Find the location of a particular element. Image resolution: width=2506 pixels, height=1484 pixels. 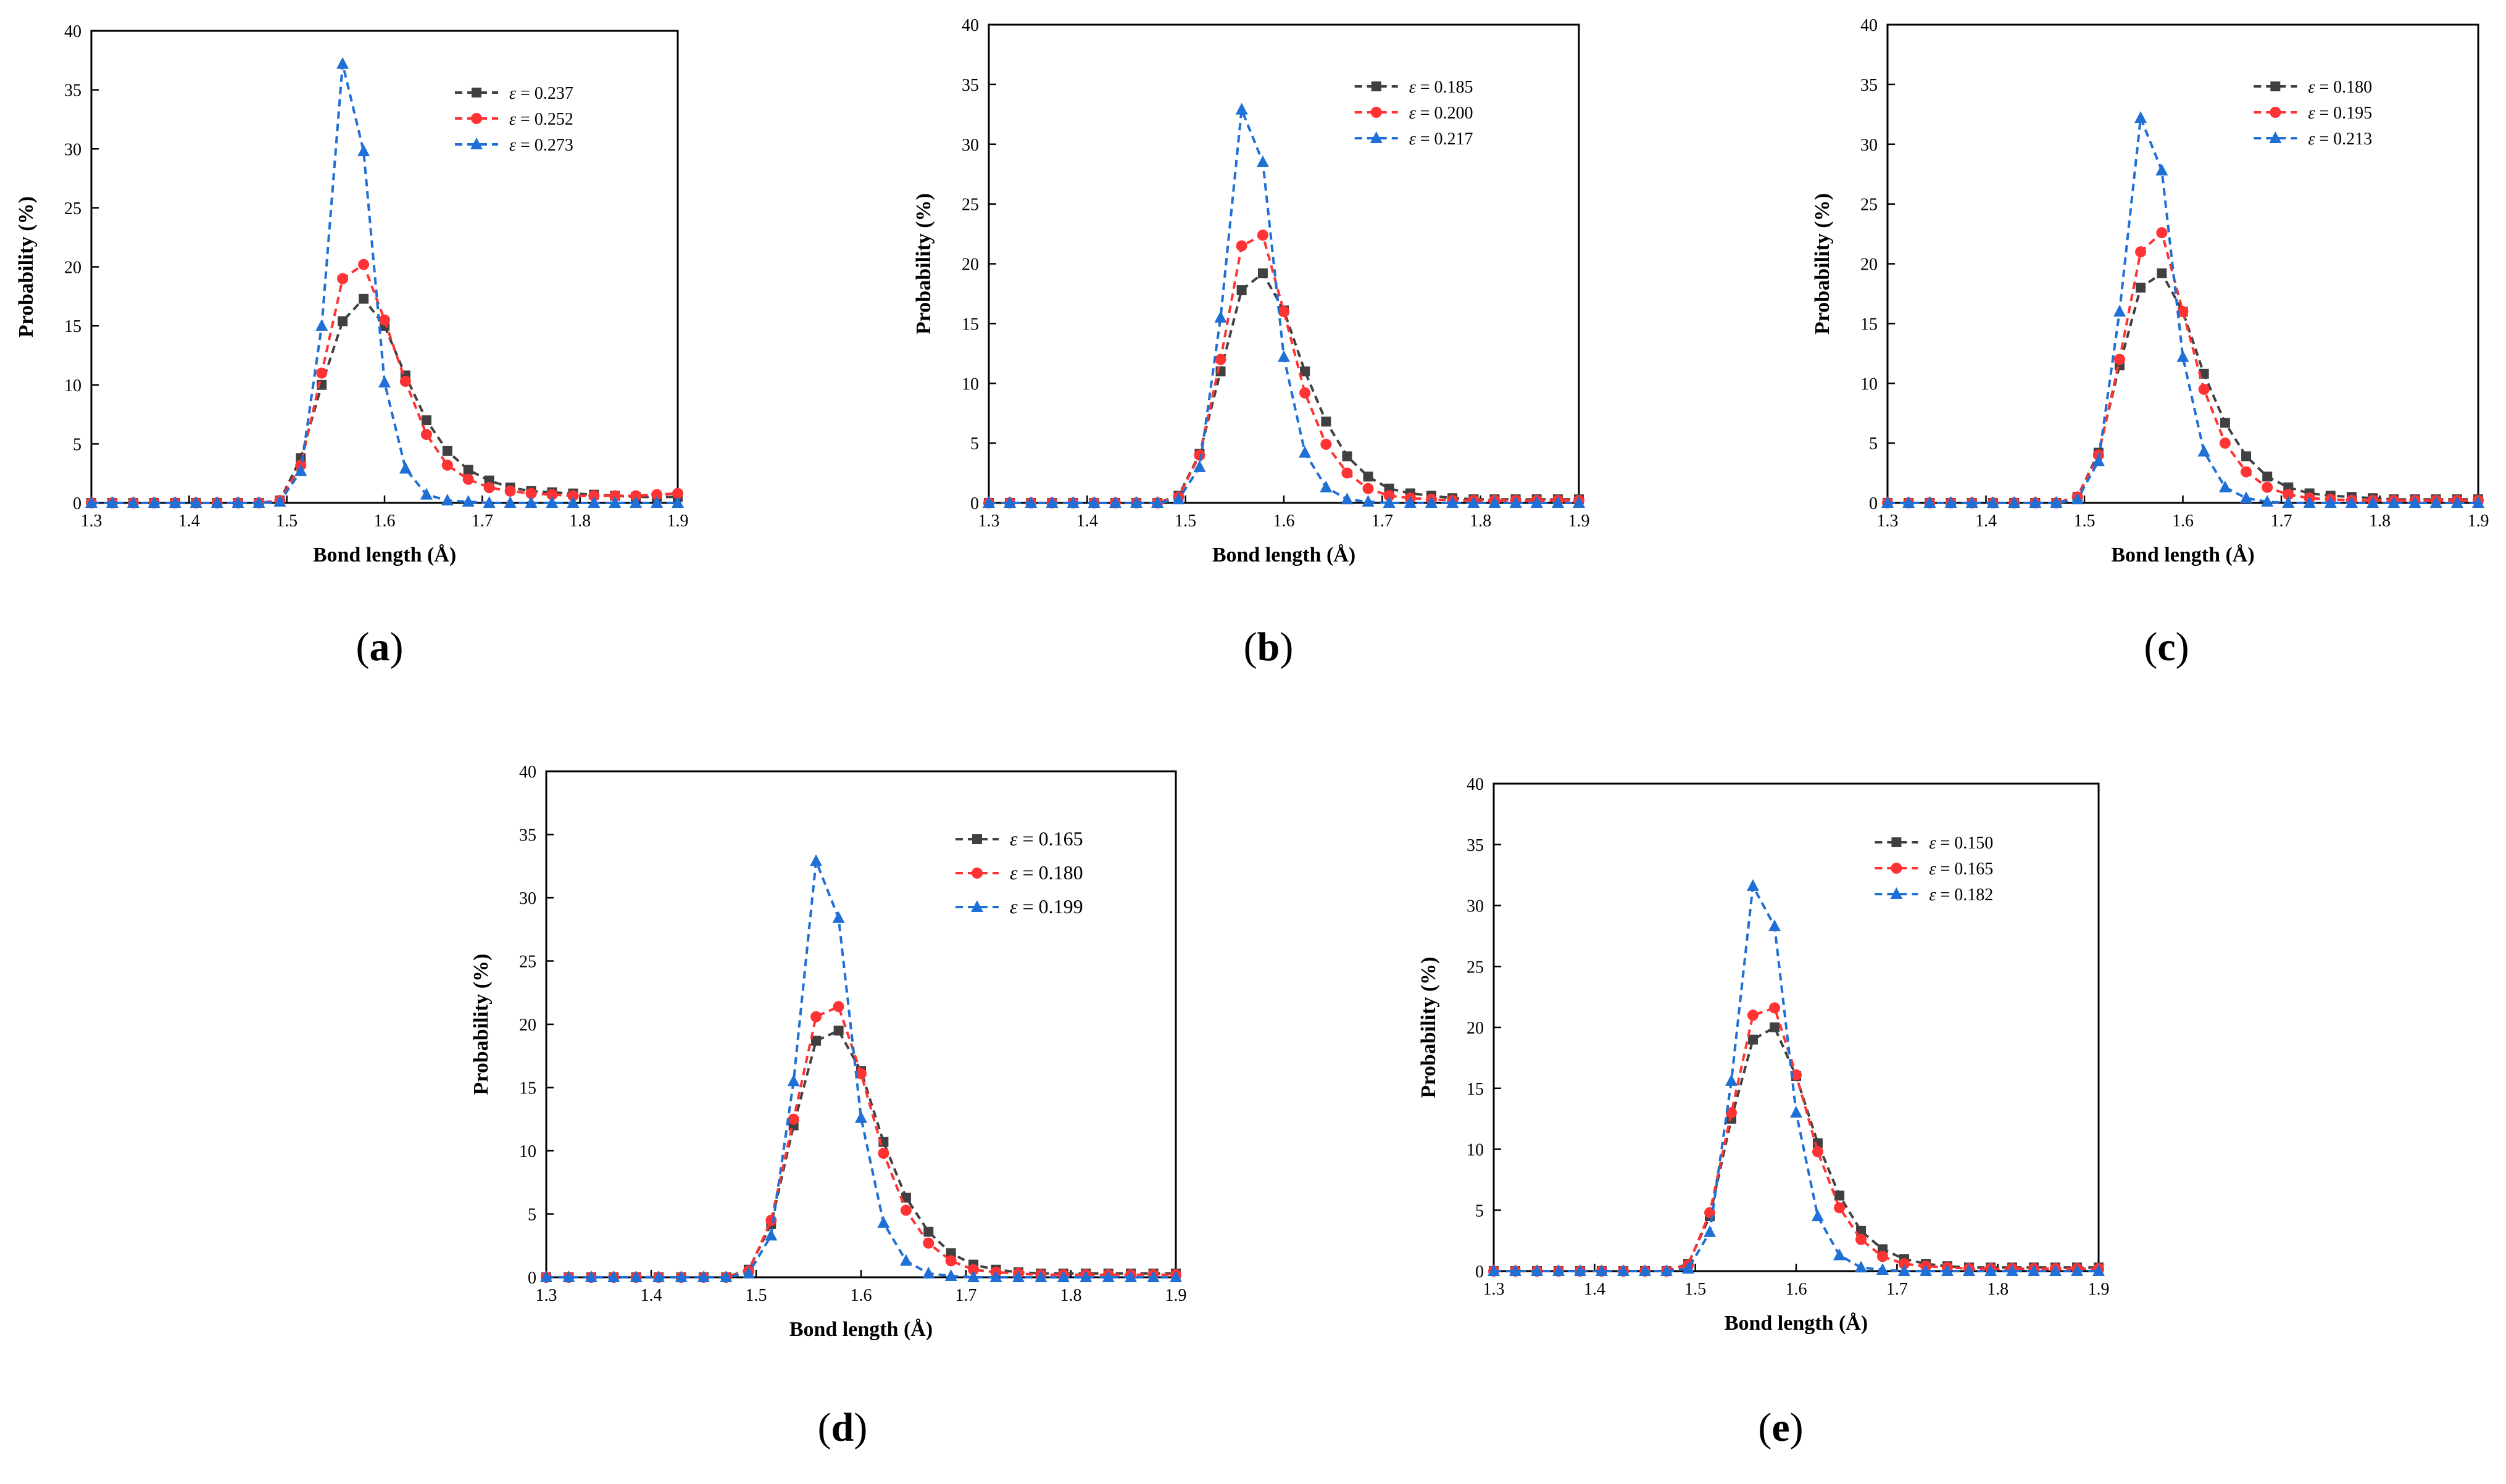

series-0.237 is located at coordinates (385, 401).